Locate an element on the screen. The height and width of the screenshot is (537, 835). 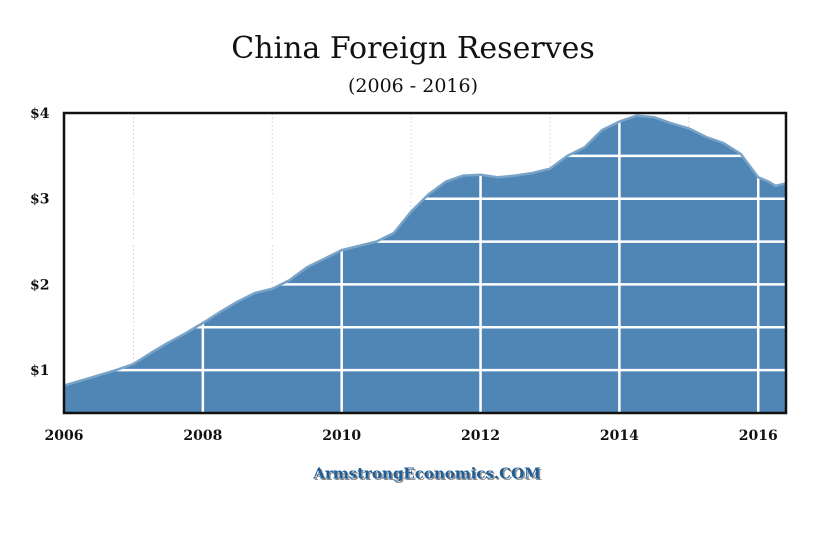
y-tick-label: $4 is located at coordinates (40, 114).